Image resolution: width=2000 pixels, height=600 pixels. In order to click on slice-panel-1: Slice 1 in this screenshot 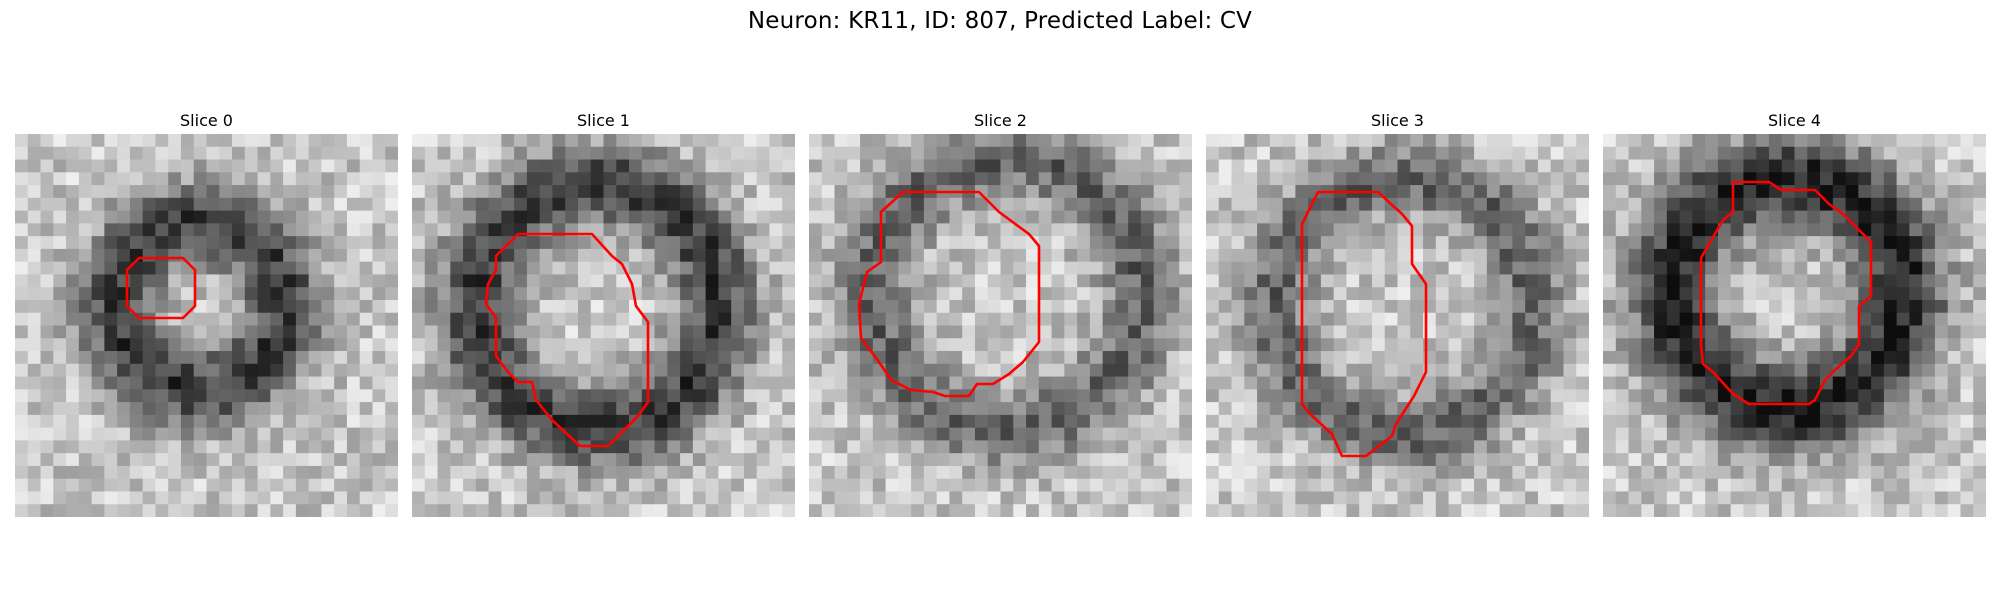, I will do `click(603, 312)`.